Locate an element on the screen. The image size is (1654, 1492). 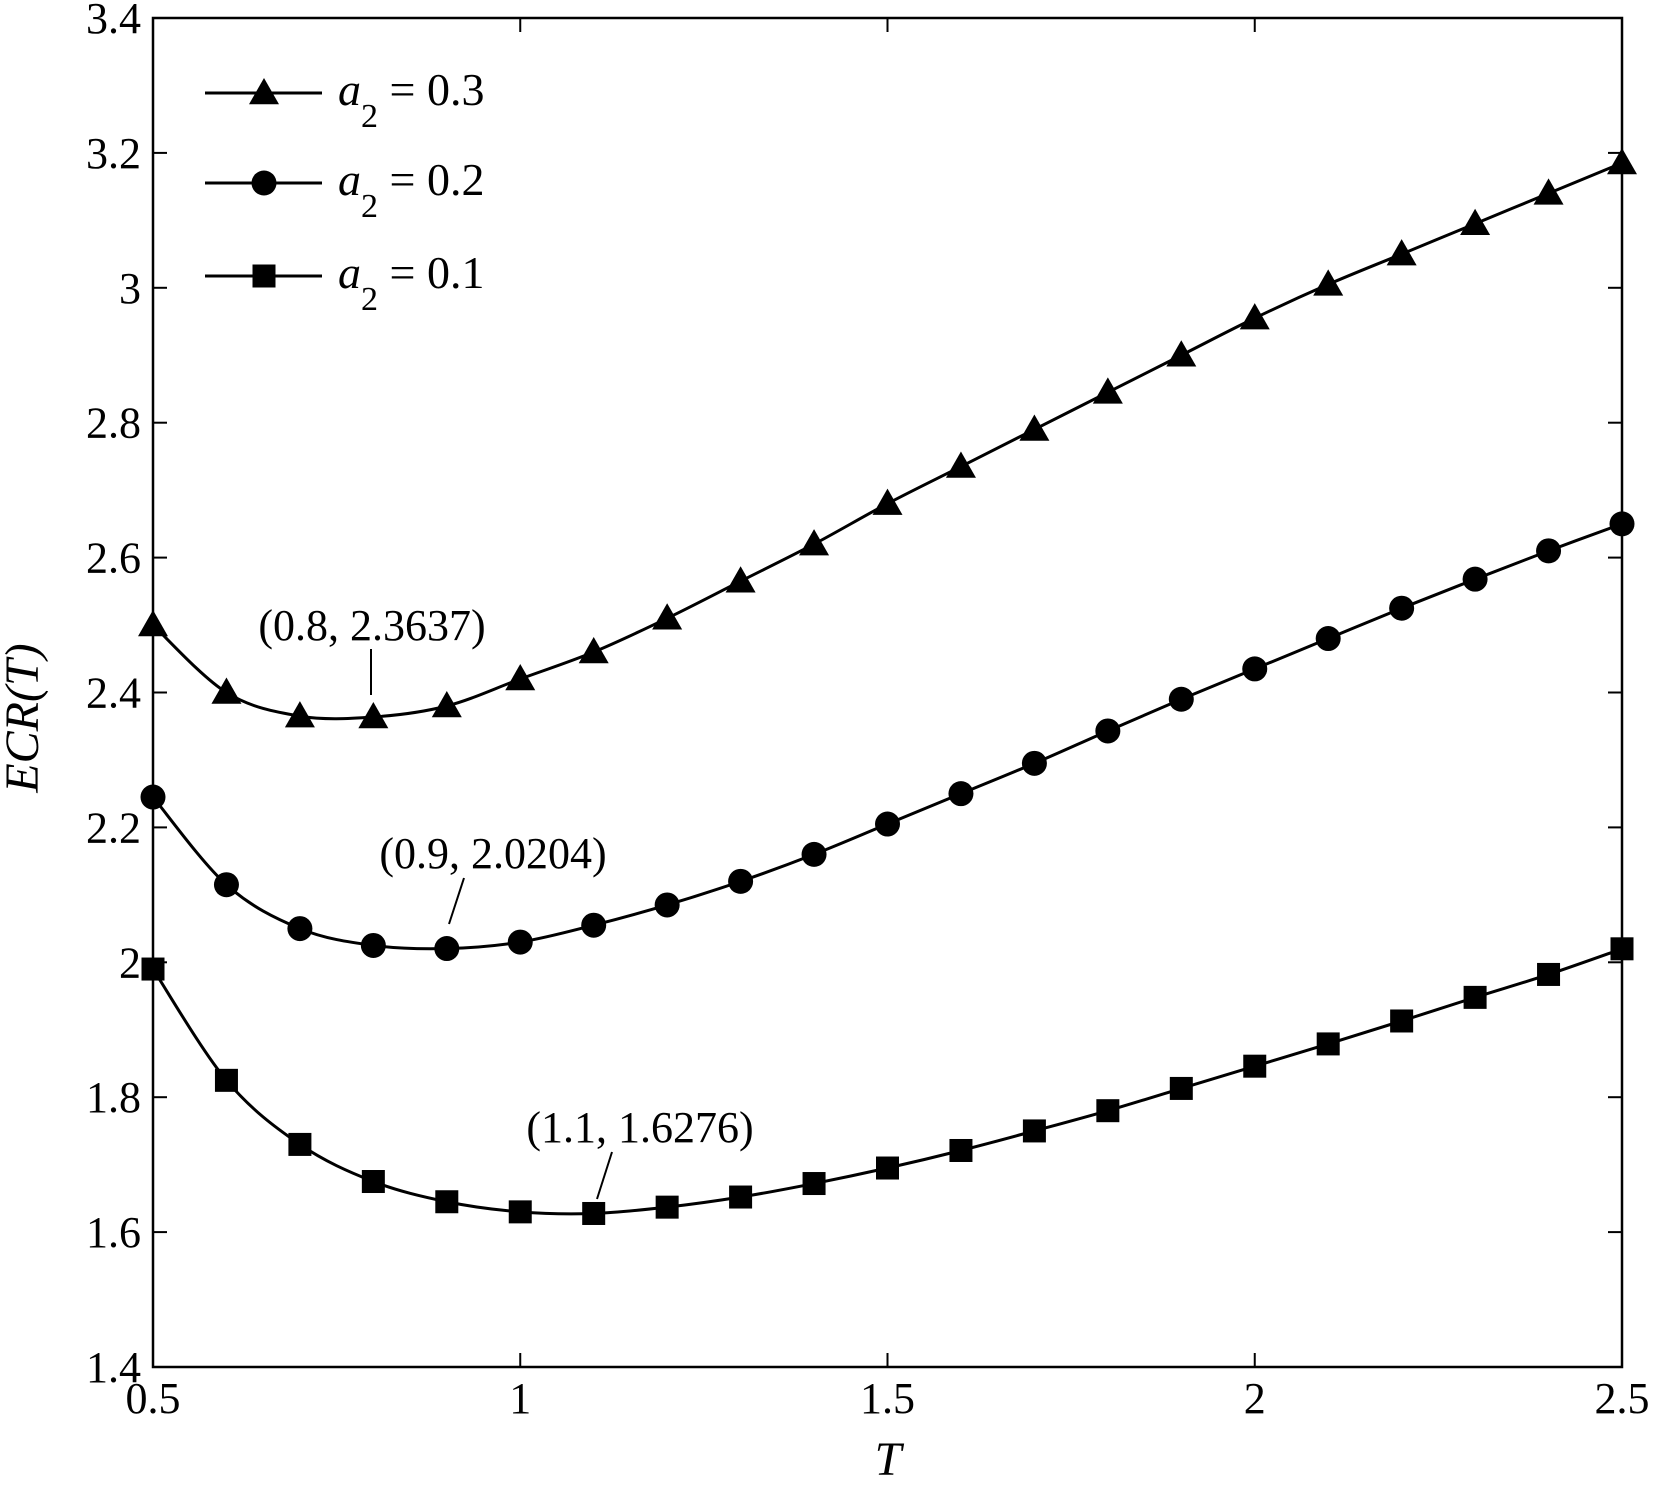
legend-label-value: = 0.1 is located at coordinates (431, 272).